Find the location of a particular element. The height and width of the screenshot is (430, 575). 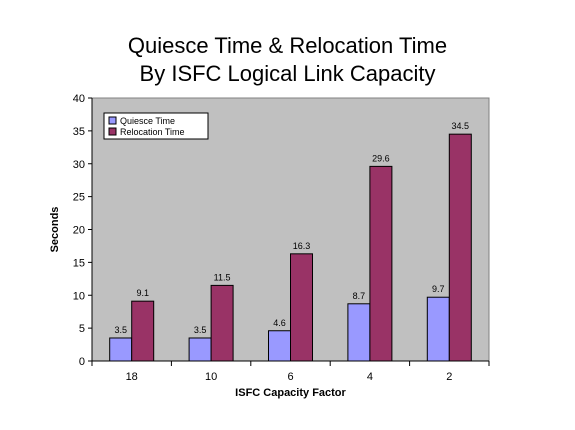

x-tick-label: 2 is located at coordinates (449, 377).